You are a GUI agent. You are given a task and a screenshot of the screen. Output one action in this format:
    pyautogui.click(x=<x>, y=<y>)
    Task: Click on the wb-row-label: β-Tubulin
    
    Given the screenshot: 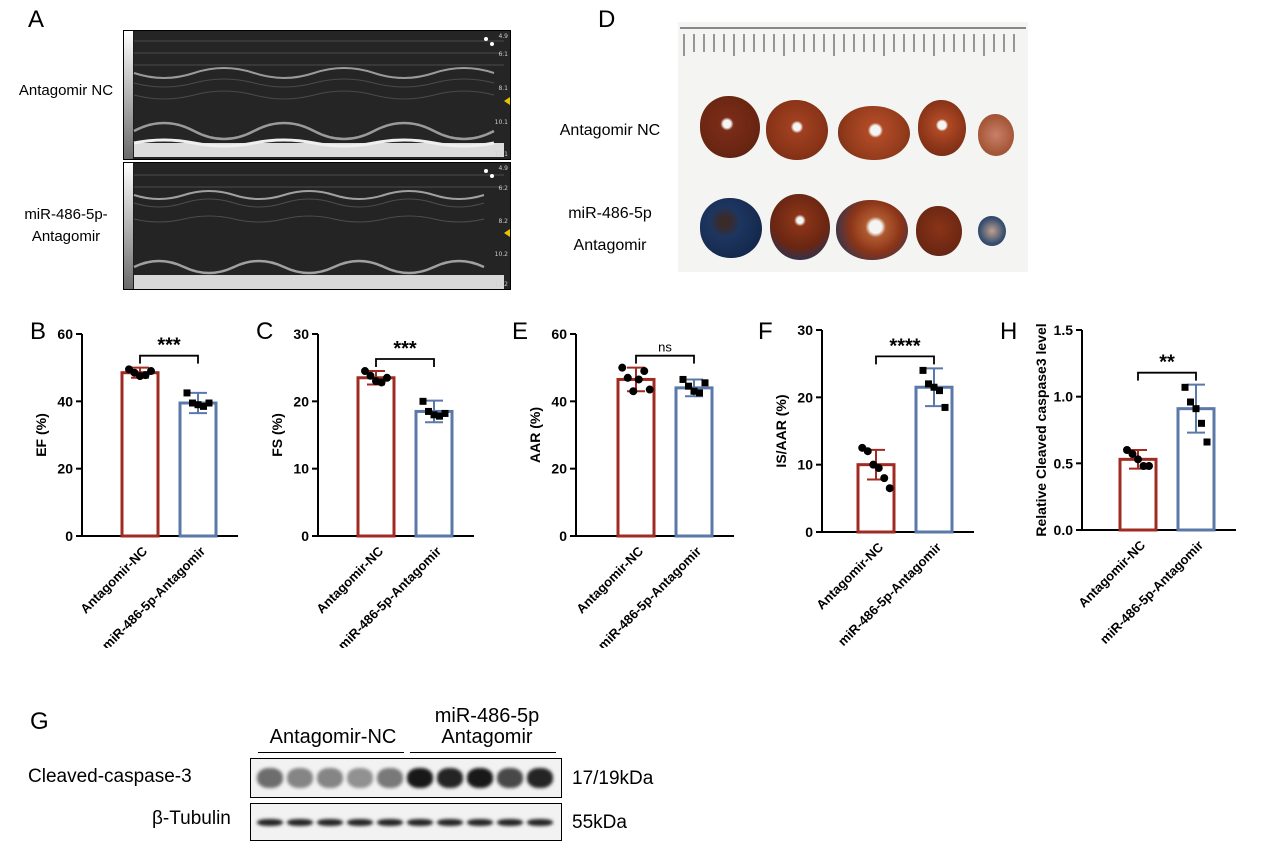 What is the action you would take?
    pyautogui.click(x=191, y=818)
    